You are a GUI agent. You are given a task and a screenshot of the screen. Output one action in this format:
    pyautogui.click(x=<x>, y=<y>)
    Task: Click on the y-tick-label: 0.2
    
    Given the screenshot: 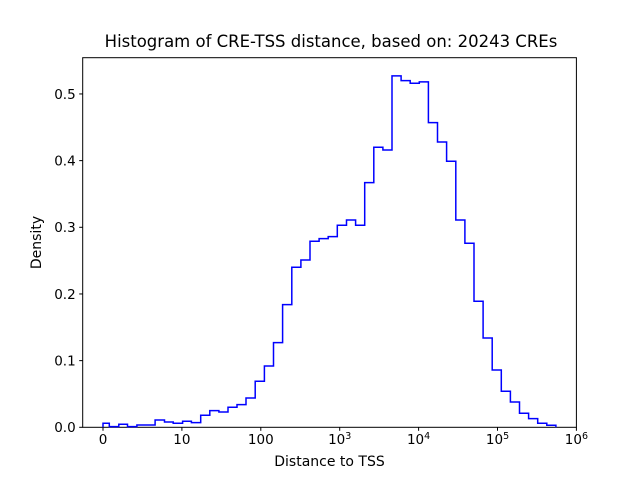 What is the action you would take?
    pyautogui.click(x=64, y=295)
    